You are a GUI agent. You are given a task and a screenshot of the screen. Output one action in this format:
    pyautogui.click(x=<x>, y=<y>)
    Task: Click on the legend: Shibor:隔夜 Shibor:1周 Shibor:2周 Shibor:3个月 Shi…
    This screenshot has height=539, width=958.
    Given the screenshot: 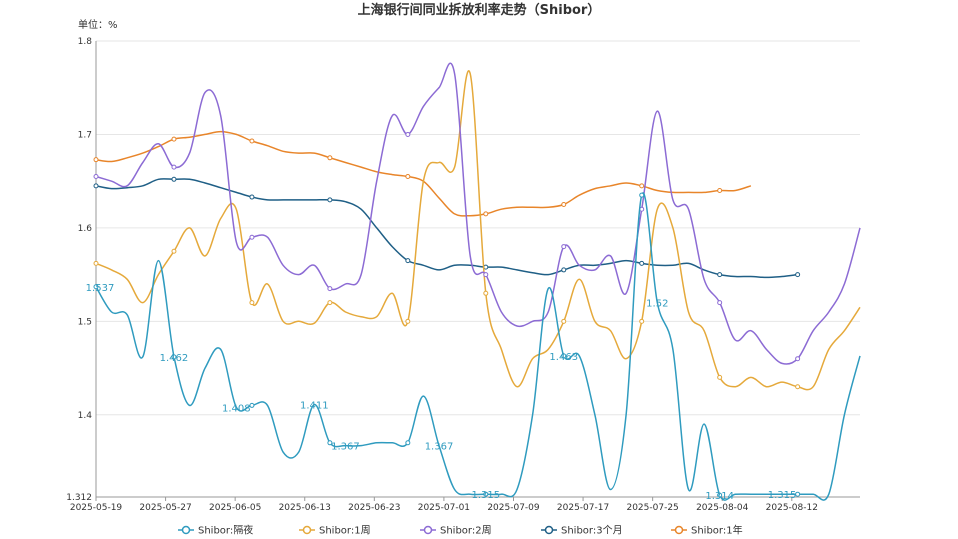 What is the action you would take?
    pyautogui.click(x=460, y=530)
    